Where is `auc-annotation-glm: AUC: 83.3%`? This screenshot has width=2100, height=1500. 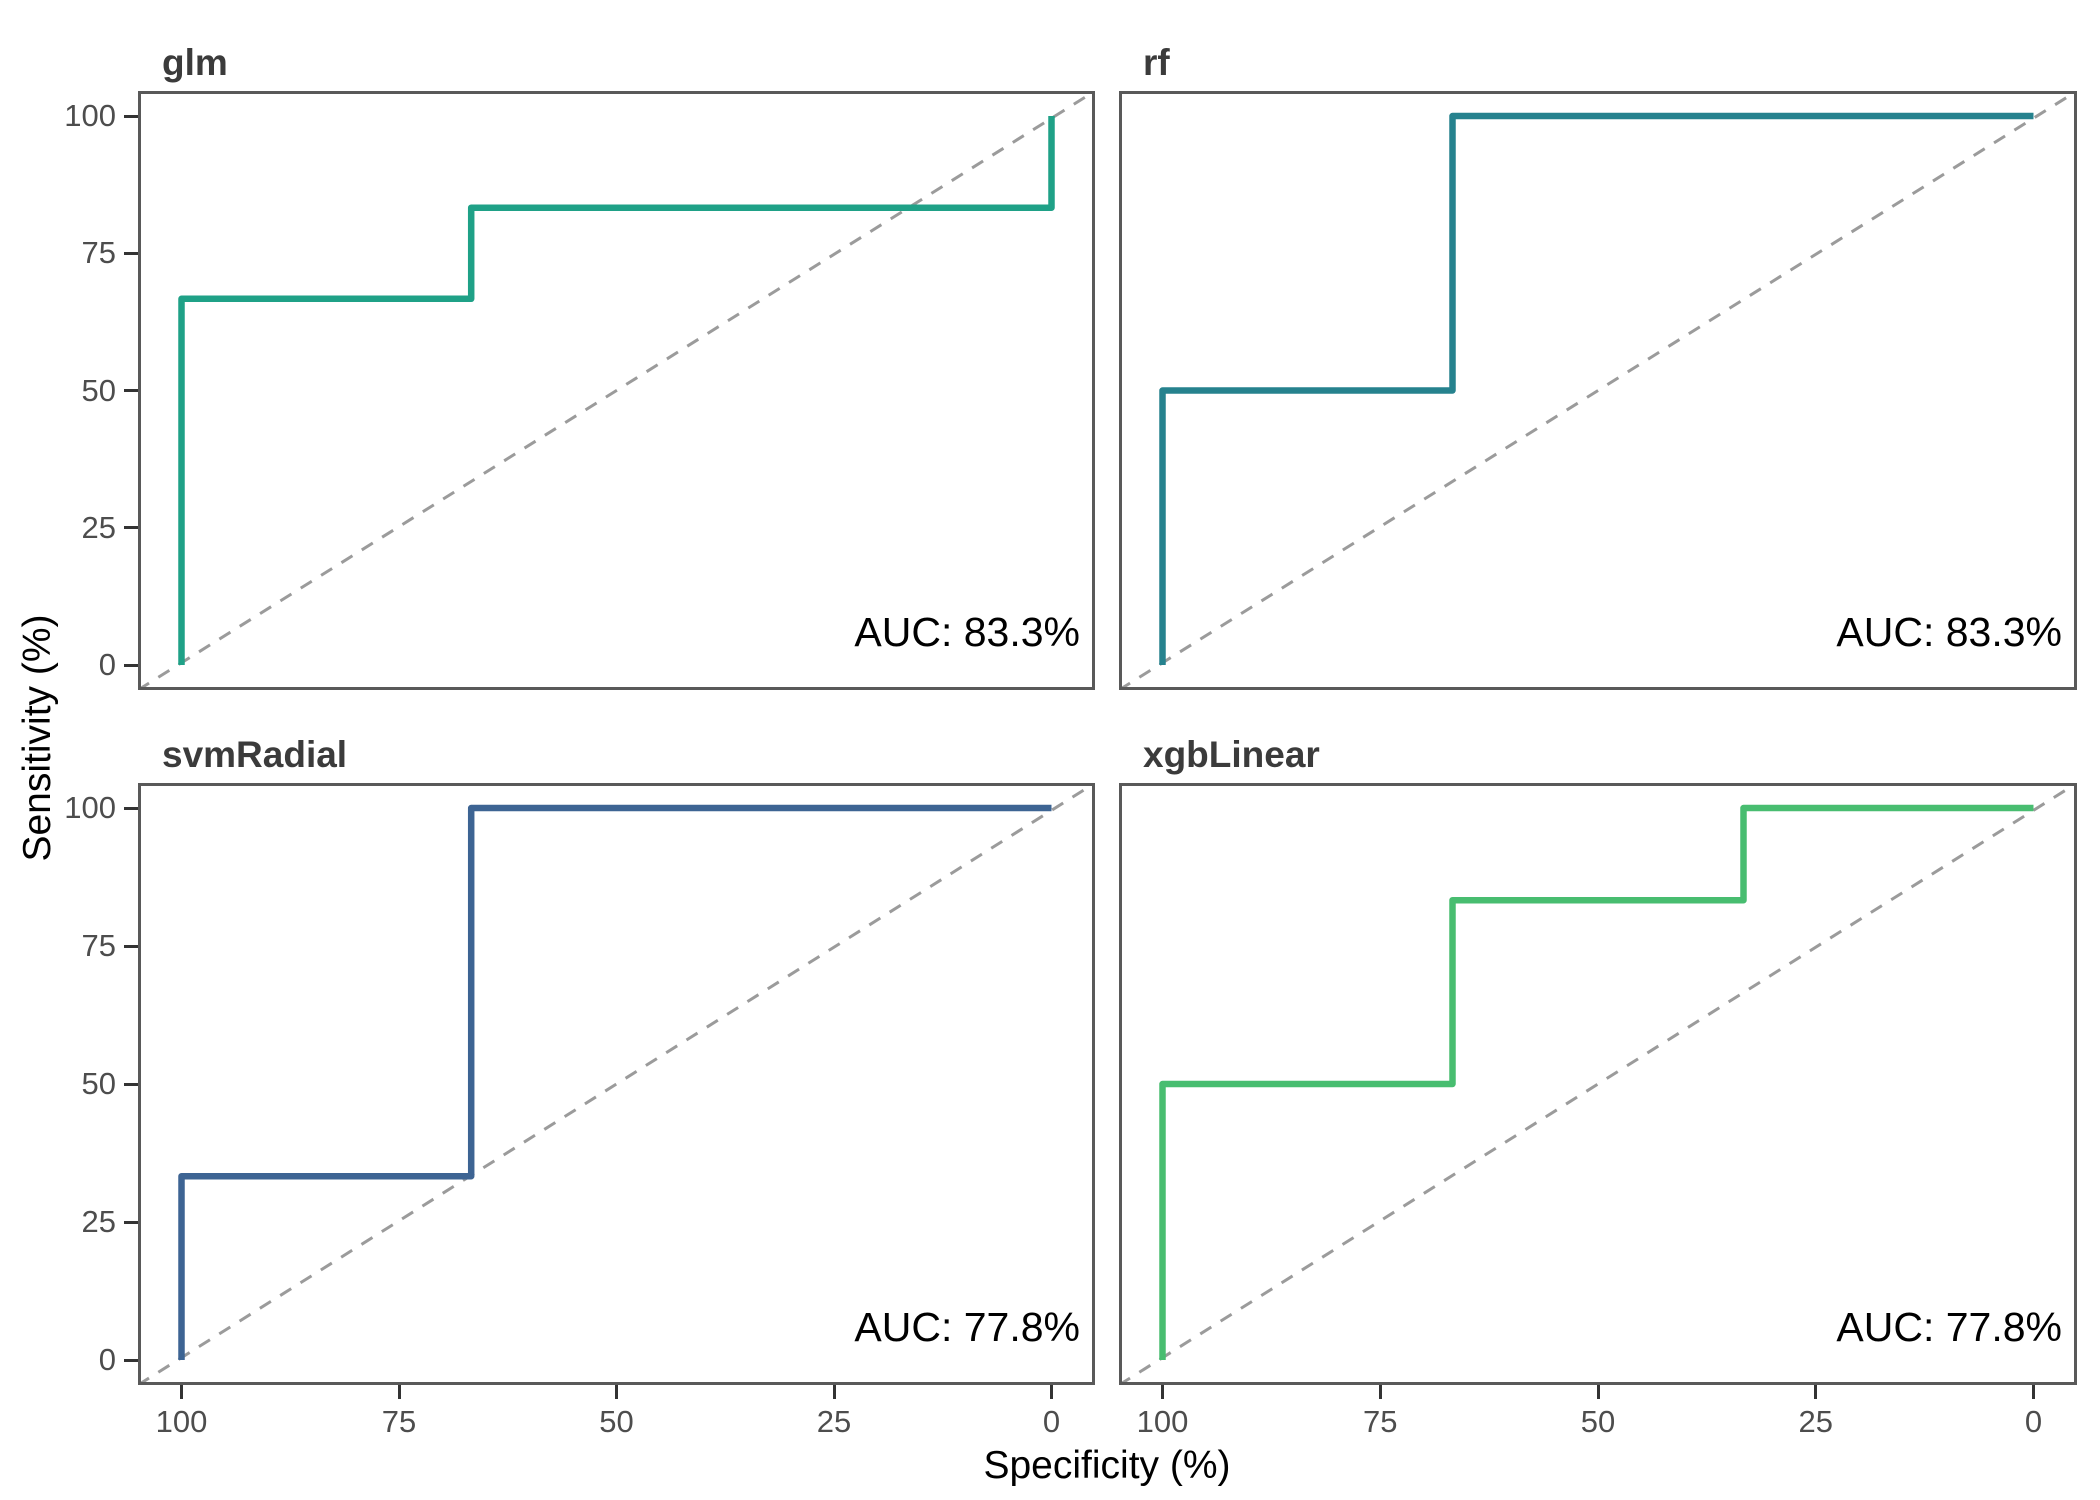 auc-annotation-glm: AUC: 83.3% is located at coordinates (967, 632).